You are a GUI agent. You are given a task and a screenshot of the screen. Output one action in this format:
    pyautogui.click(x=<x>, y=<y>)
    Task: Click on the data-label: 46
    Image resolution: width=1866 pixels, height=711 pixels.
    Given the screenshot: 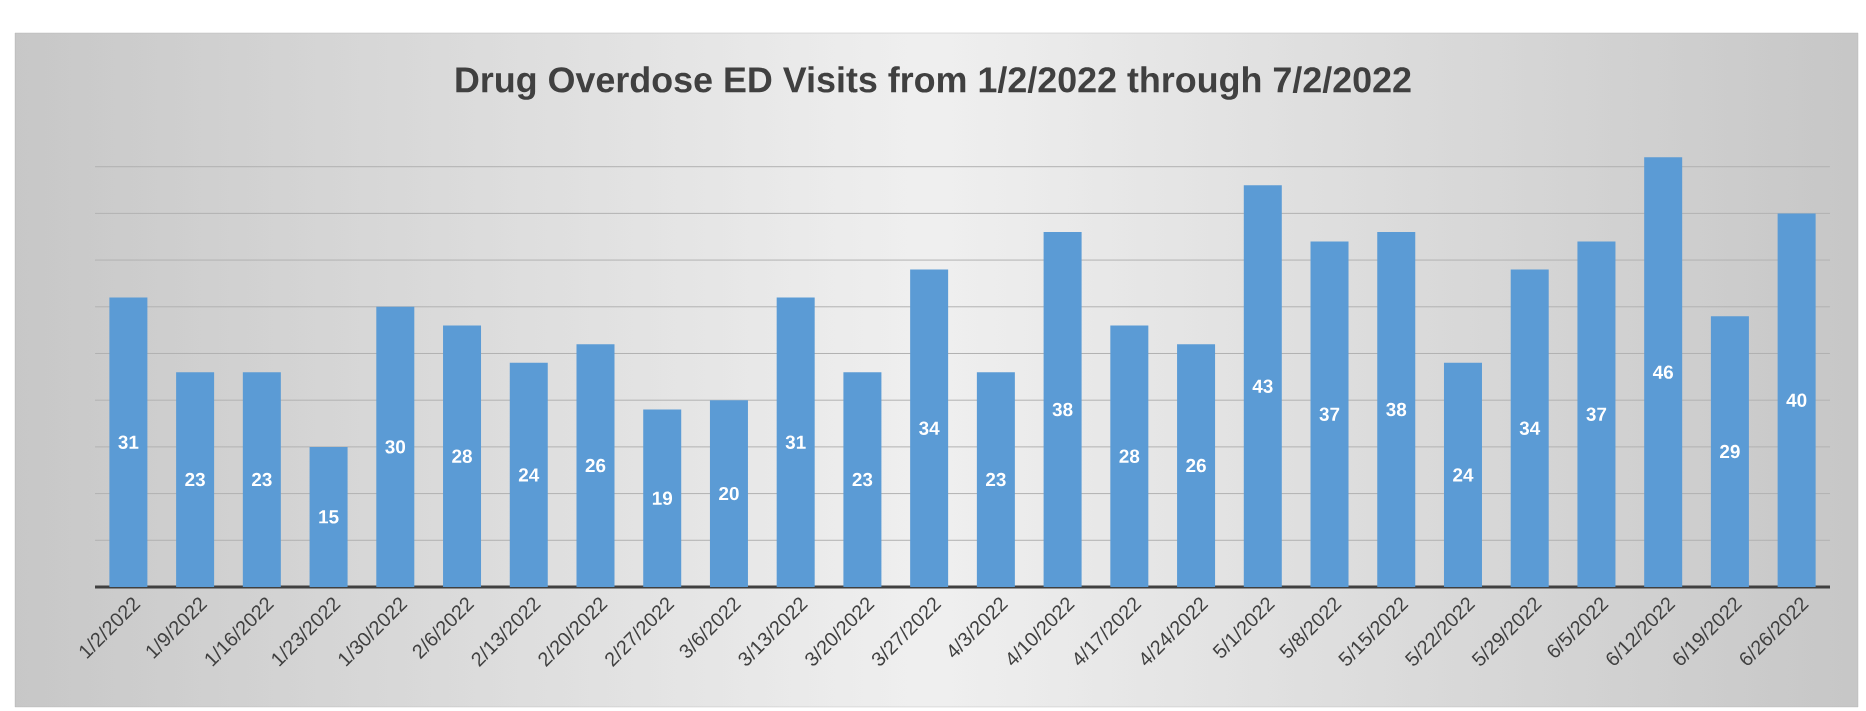 What is the action you would take?
    pyautogui.click(x=1663, y=372)
    